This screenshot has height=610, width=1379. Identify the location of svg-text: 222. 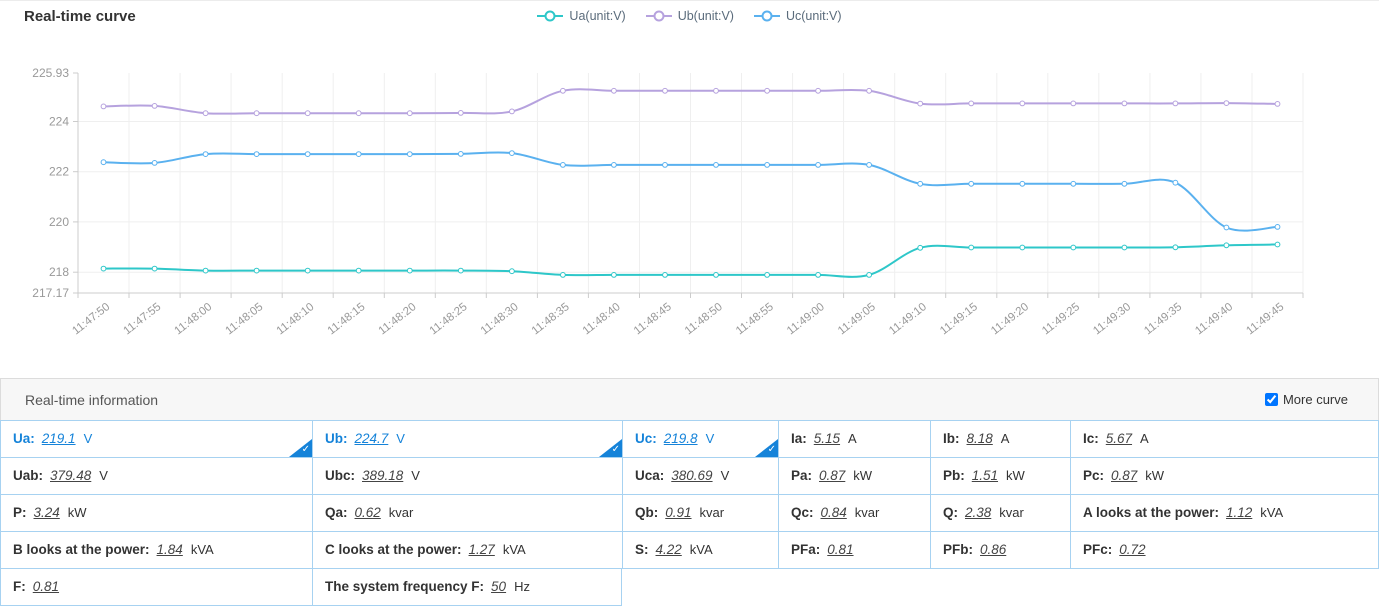
(59, 172).